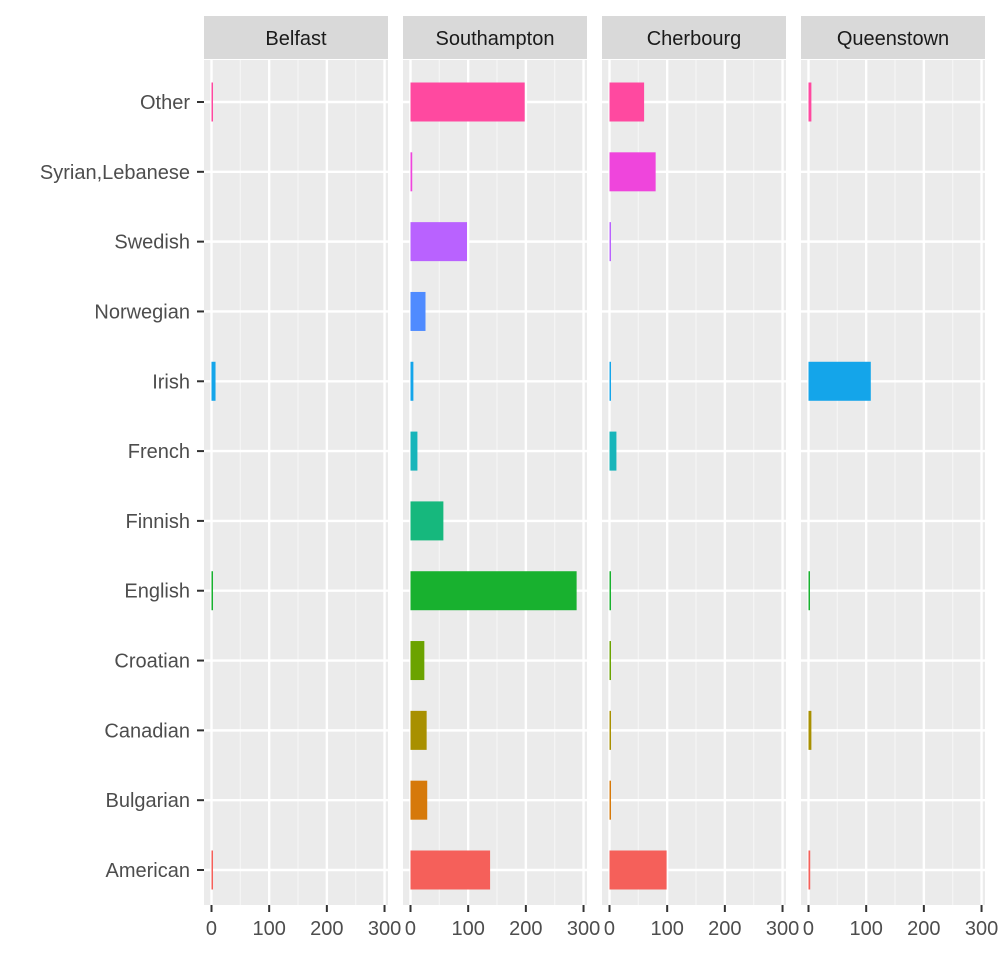 Image resolution: width=998 pixels, height=960 pixels. Describe the element at coordinates (610, 661) in the screenshot. I see `bar-cherbourg-croatian` at that location.